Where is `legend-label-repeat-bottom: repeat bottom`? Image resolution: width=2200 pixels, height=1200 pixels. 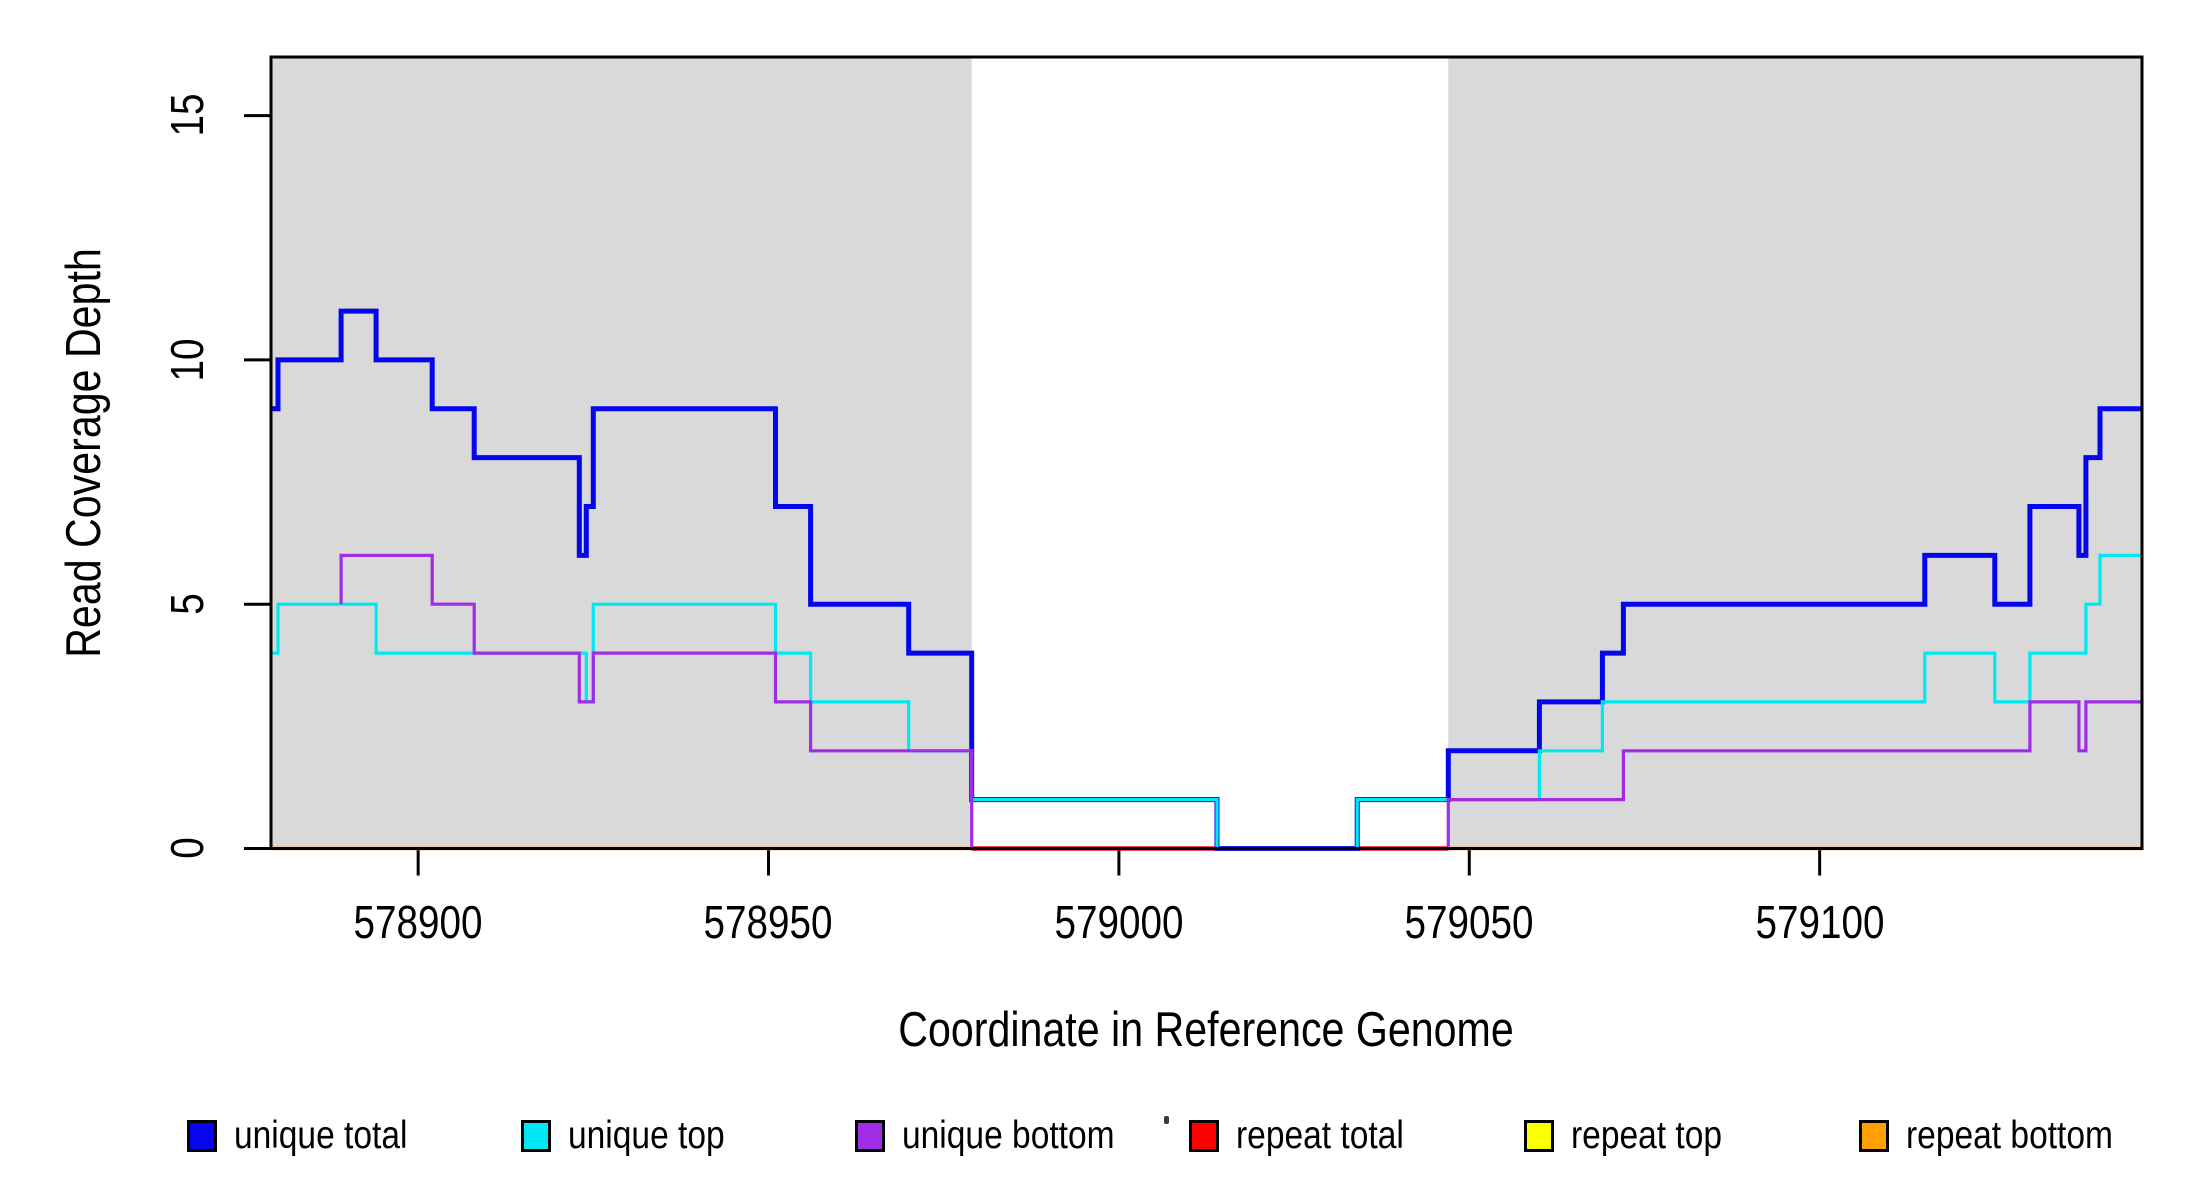 legend-label-repeat-bottom: repeat bottom is located at coordinates (2009, 1135).